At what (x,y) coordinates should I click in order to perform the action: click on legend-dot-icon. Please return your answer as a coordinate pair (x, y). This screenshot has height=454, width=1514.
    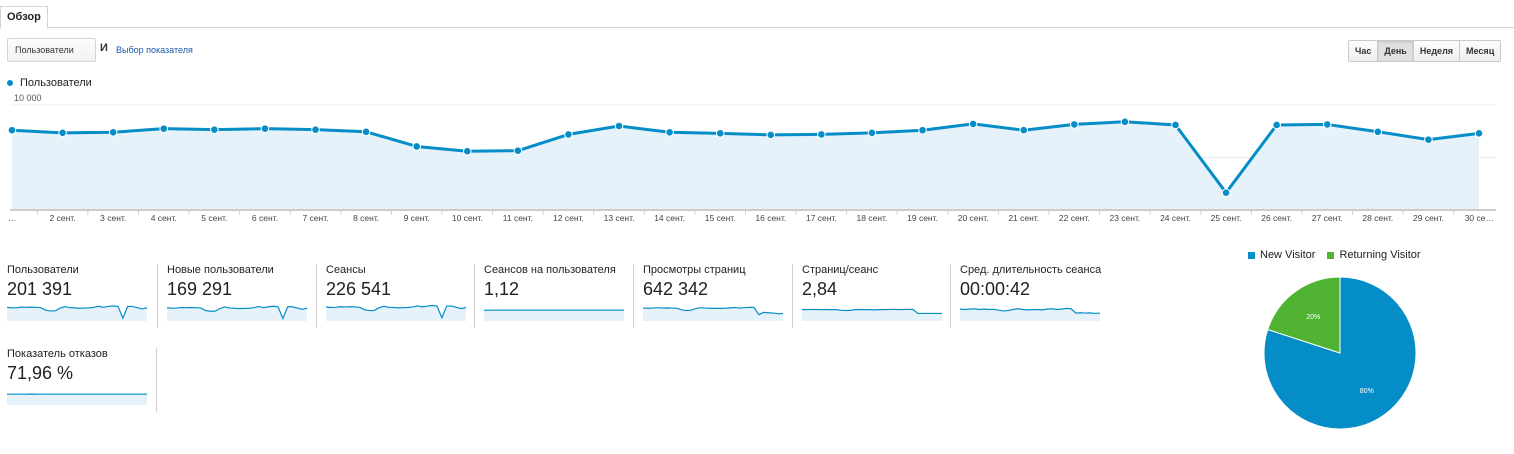
    Looking at the image, I should click on (10, 83).